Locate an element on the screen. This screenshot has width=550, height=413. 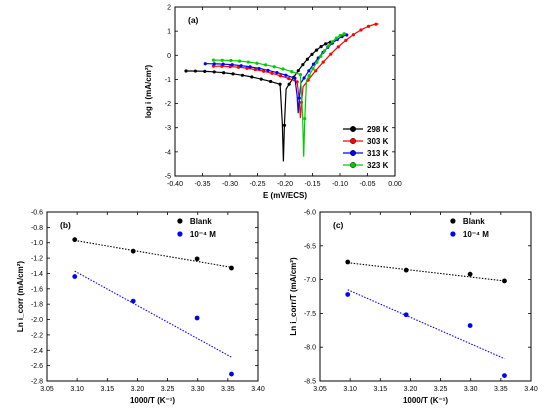
x-tick-label: 0.00 is located at coordinates (395, 184).